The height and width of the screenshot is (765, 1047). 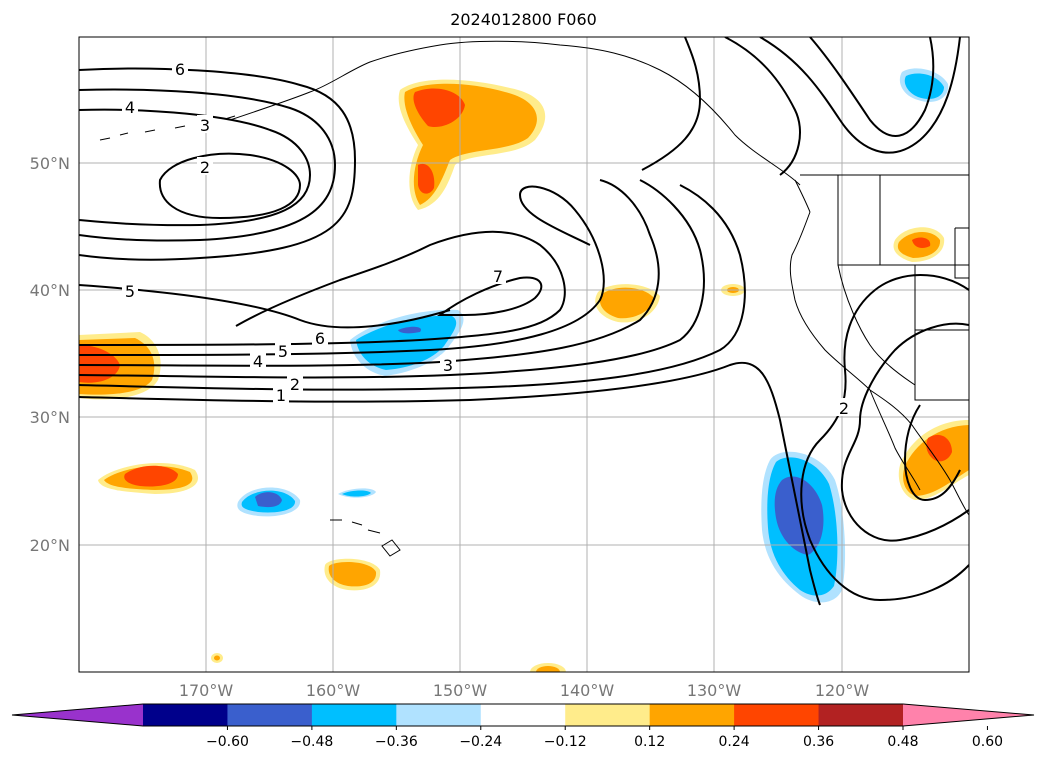 I want to click on colorbar-tick-label: 0.12, so click(x=649, y=742).